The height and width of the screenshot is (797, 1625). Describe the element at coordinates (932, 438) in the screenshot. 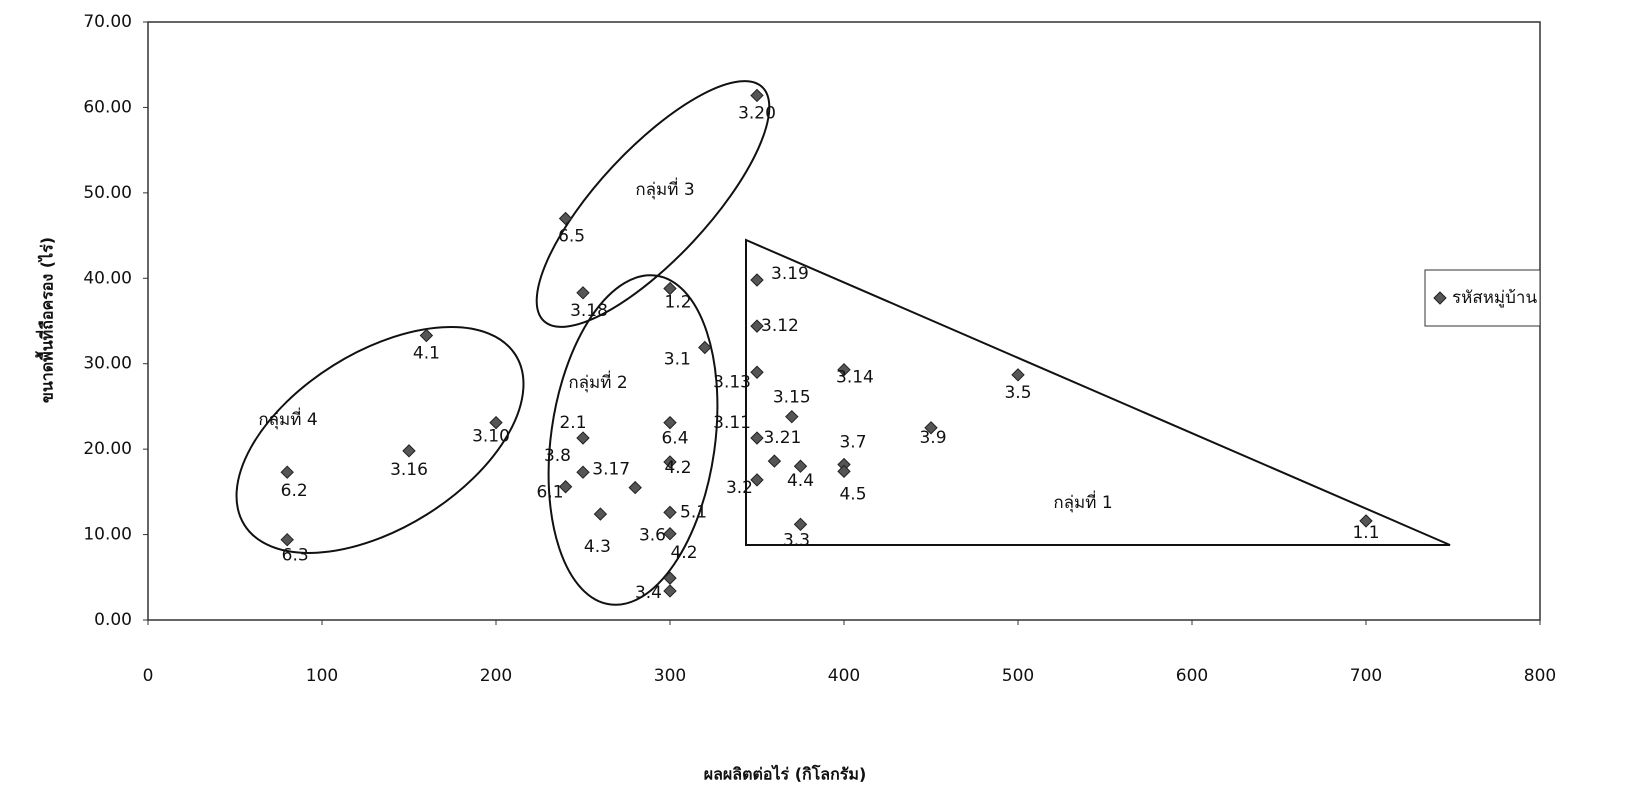

I see `point-label: 3.9` at that location.